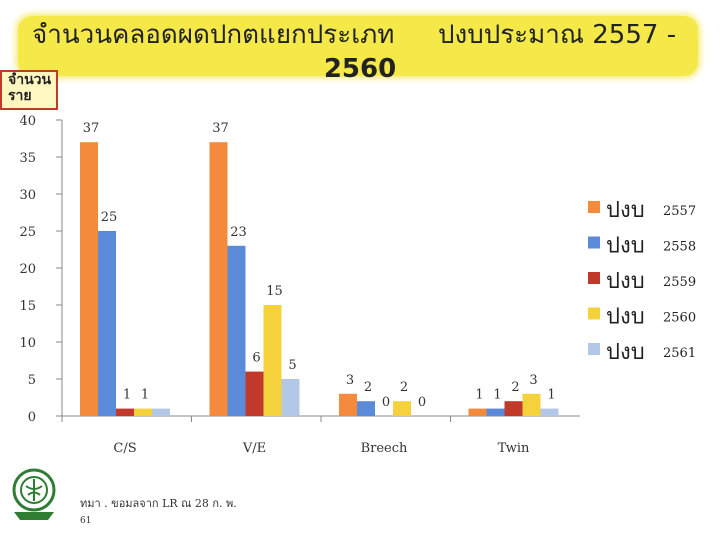 The image size is (720, 540). Describe the element at coordinates (158, 503) in the screenshot. I see `footer-source: ทมา . ขอมลจาก LR ณ 28 ก. พ.` at that location.